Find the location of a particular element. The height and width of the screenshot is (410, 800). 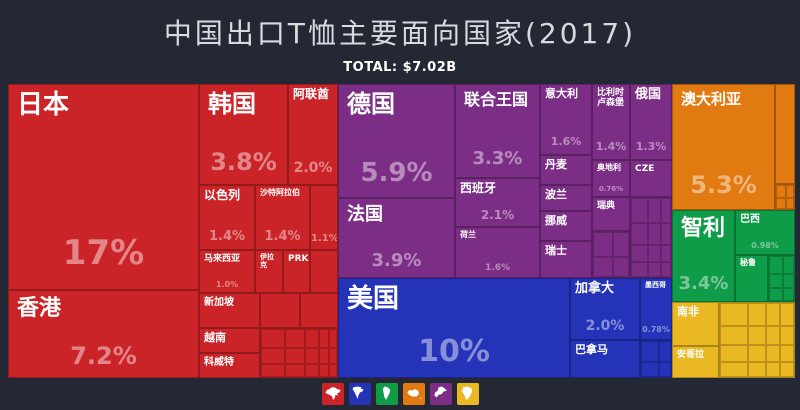

legend-europe-icon is located at coordinates (440, 394).